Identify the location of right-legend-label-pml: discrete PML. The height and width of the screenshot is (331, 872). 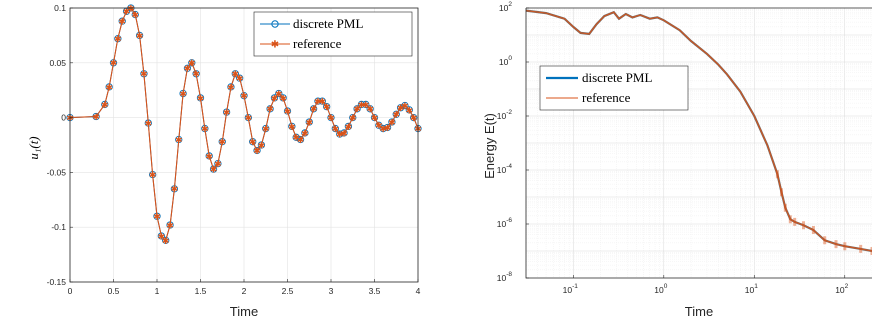
(617, 77).